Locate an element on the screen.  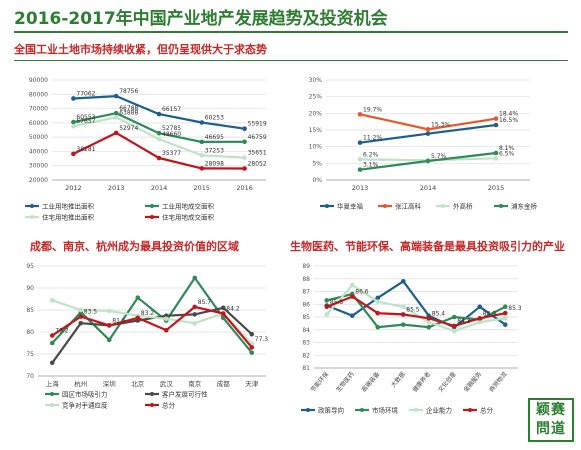
y-tick-label: 90000 is located at coordinates (38, 80).